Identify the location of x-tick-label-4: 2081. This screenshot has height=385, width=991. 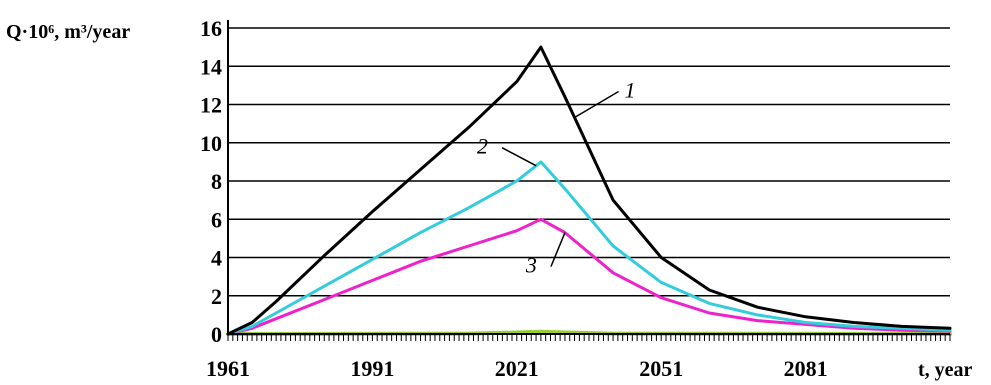
(806, 368).